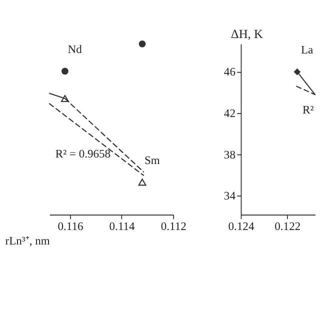  Describe the element at coordinates (152, 161) in the screenshot. I see `annotation: Sm` at that location.